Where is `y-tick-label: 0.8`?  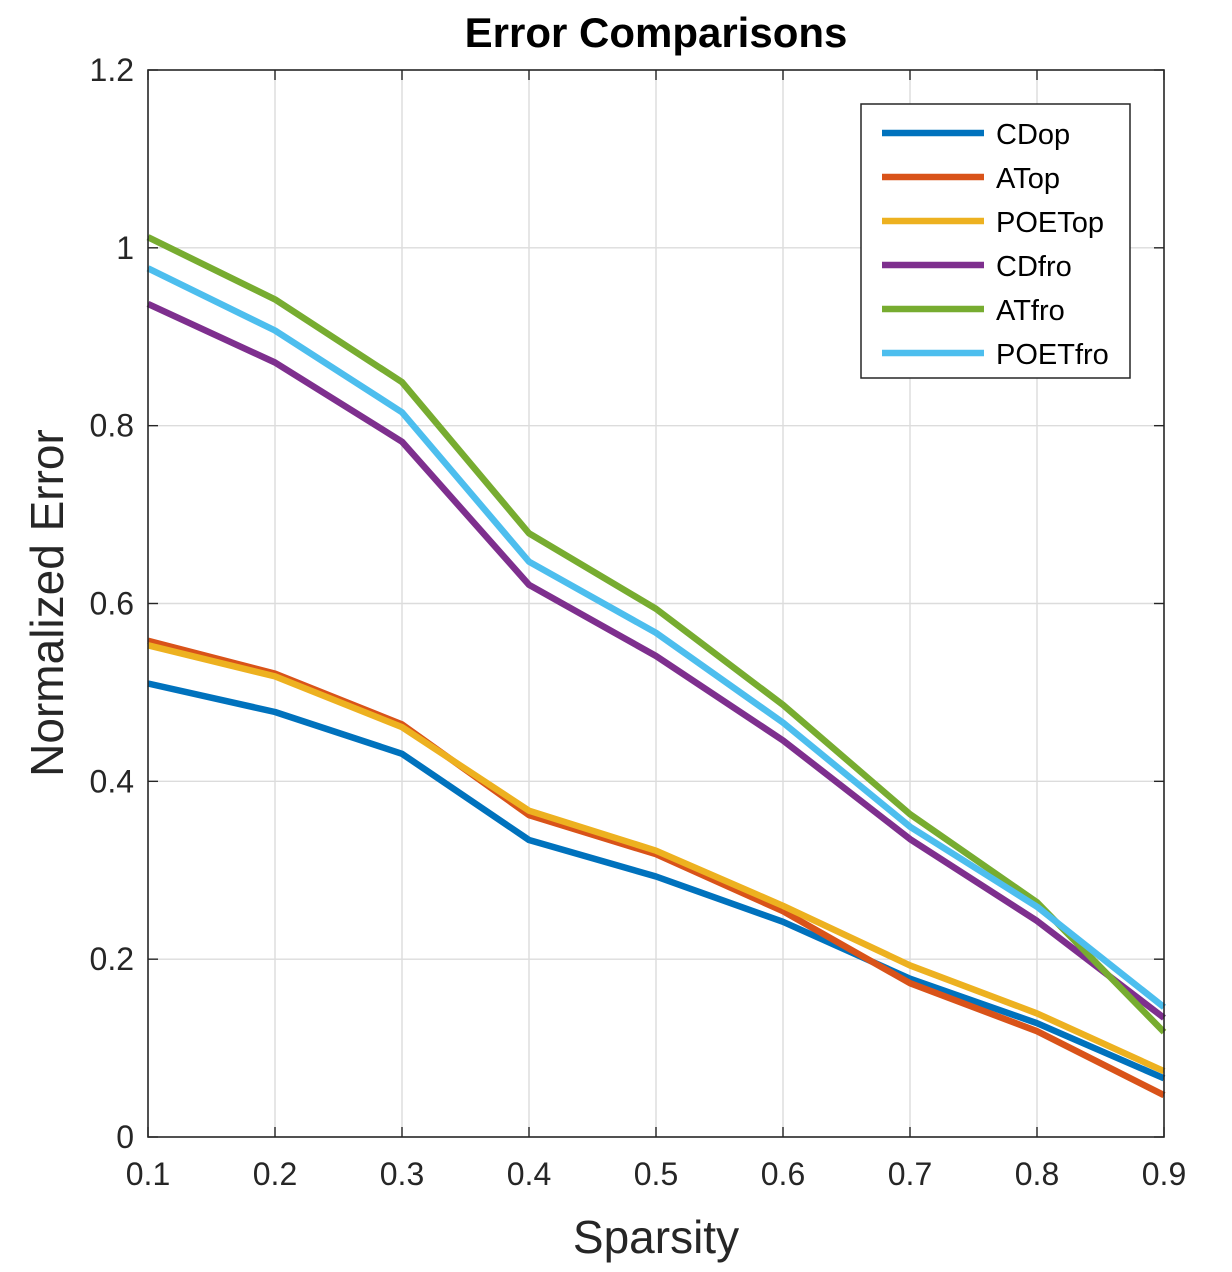
y-tick-label: 0.8 is located at coordinates (112, 426).